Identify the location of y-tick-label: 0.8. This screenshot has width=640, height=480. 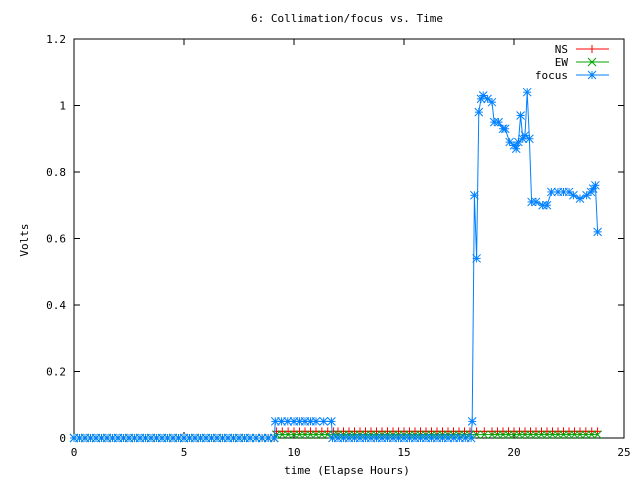
(56, 172).